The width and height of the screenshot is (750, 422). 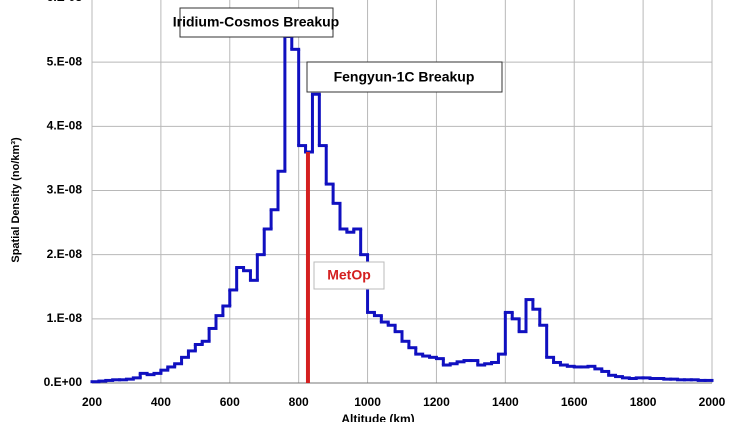 I want to click on y-tick-label: 6.E-08, so click(x=65, y=2).